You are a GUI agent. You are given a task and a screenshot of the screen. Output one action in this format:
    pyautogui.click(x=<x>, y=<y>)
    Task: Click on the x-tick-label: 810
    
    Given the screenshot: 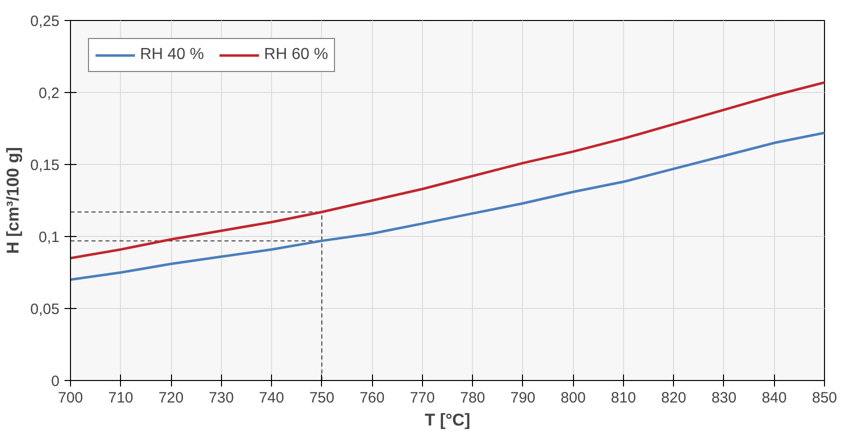 What is the action you would take?
    pyautogui.click(x=623, y=398)
    